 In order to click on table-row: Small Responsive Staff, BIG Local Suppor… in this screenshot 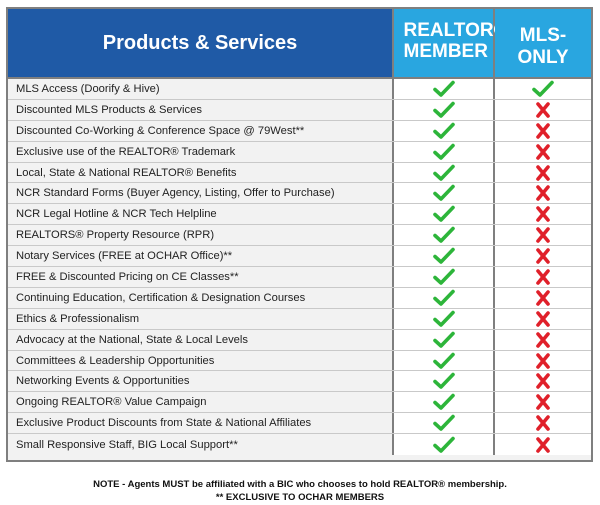, I will do `click(299, 445)`.